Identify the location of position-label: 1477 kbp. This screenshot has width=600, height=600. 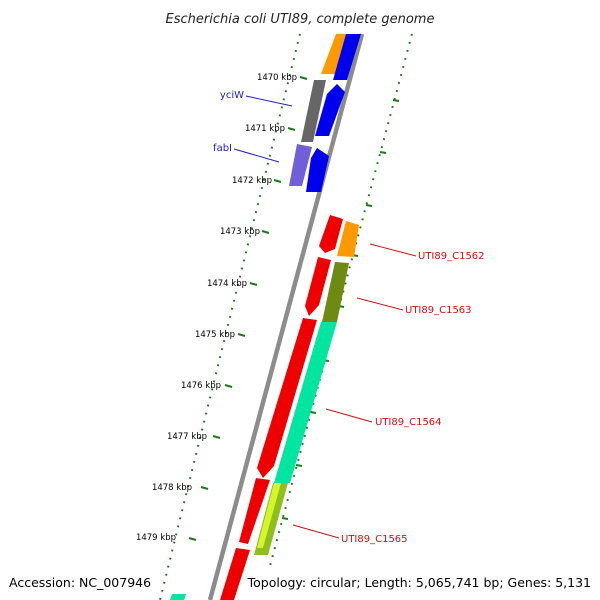
(187, 437).